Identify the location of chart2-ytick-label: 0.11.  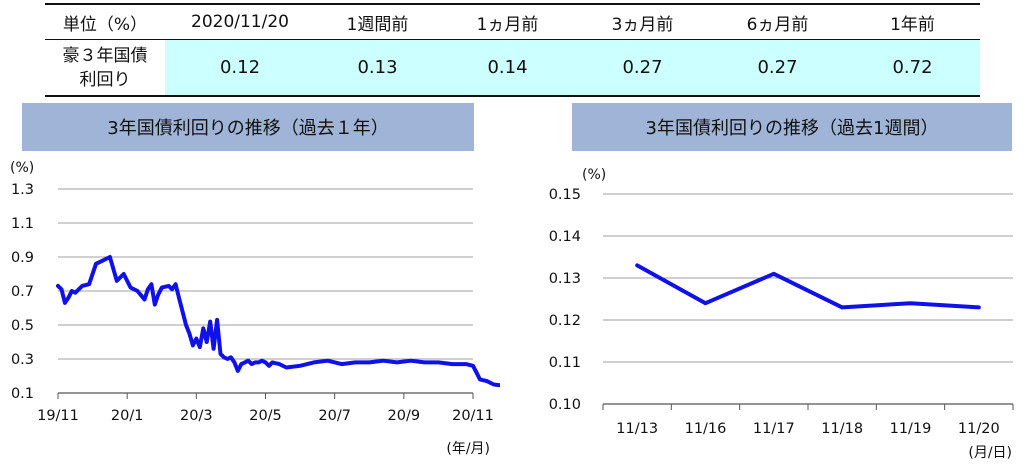
(565, 363).